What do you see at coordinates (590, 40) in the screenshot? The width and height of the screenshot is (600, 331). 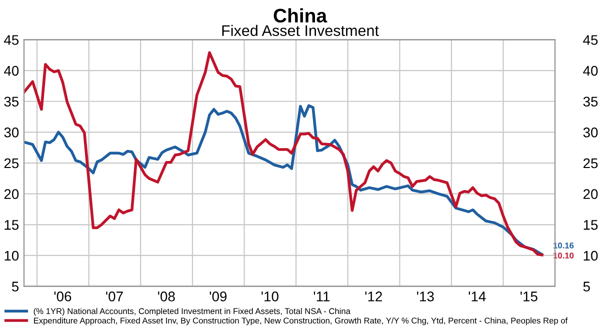 I see `y2-tick-label: 45` at bounding box center [590, 40].